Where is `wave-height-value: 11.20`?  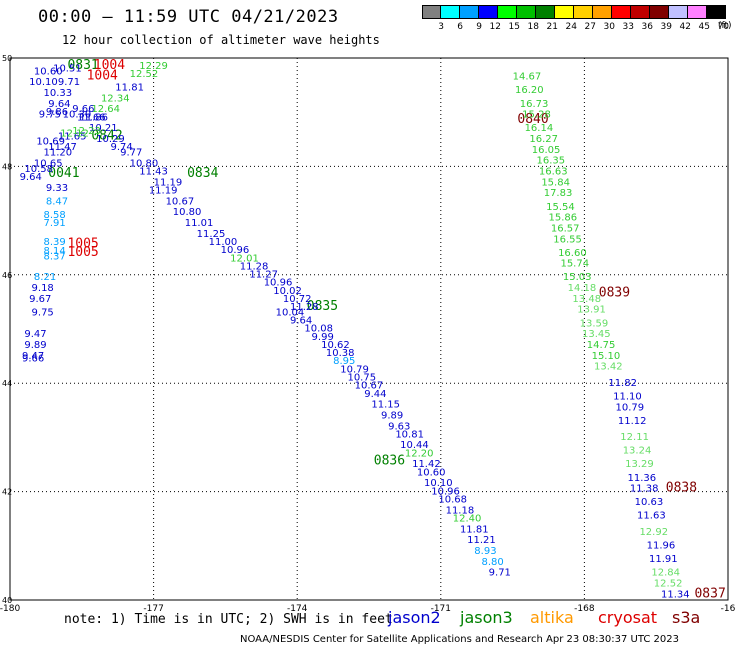 wave-height-value: 11.20 is located at coordinates (58, 153).